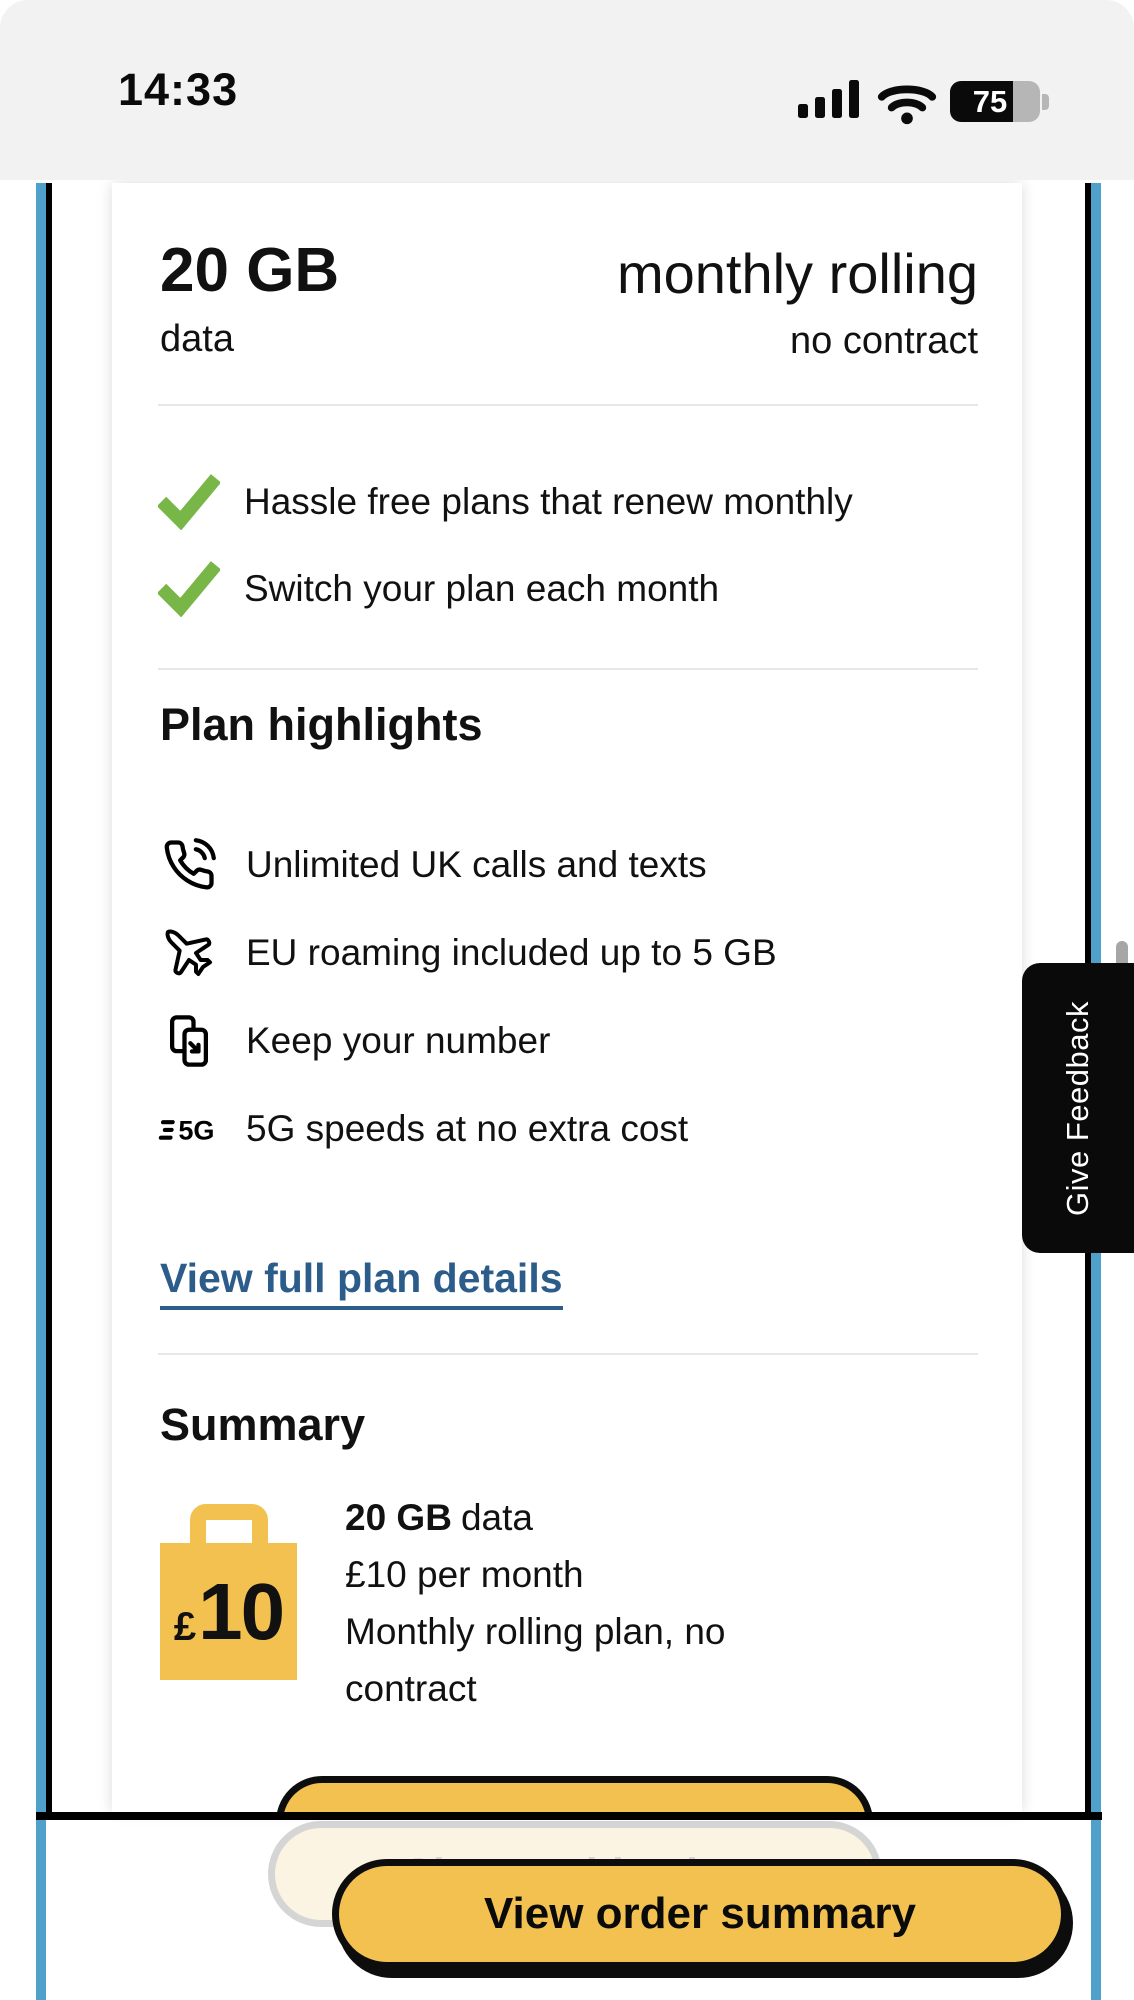 The image size is (1134, 2000). Describe the element at coordinates (548, 501) in the screenshot. I see `benefit-label: Hassle free plans that renew monthly` at that location.